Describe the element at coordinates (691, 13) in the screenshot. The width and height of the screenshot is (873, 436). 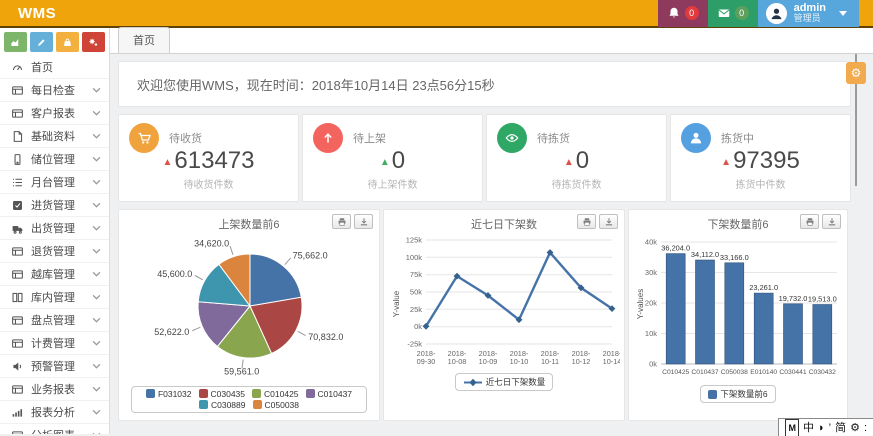
I see `notifications-count-badge: 0` at that location.